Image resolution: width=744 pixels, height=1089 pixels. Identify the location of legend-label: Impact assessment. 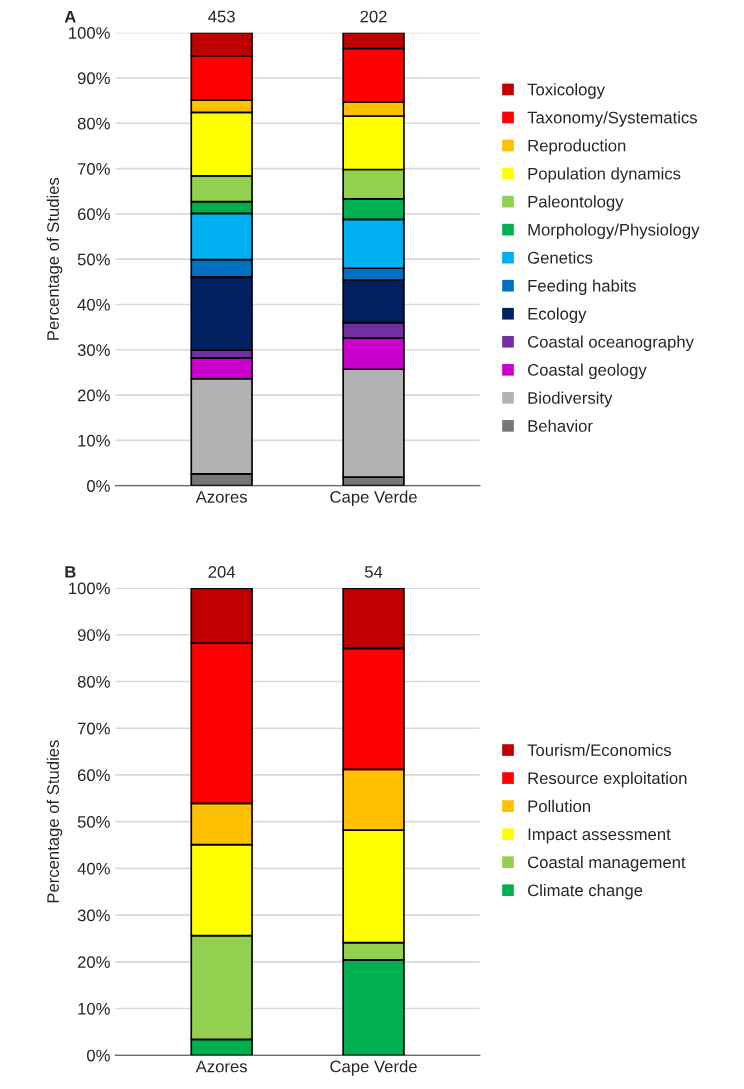
(599, 836).